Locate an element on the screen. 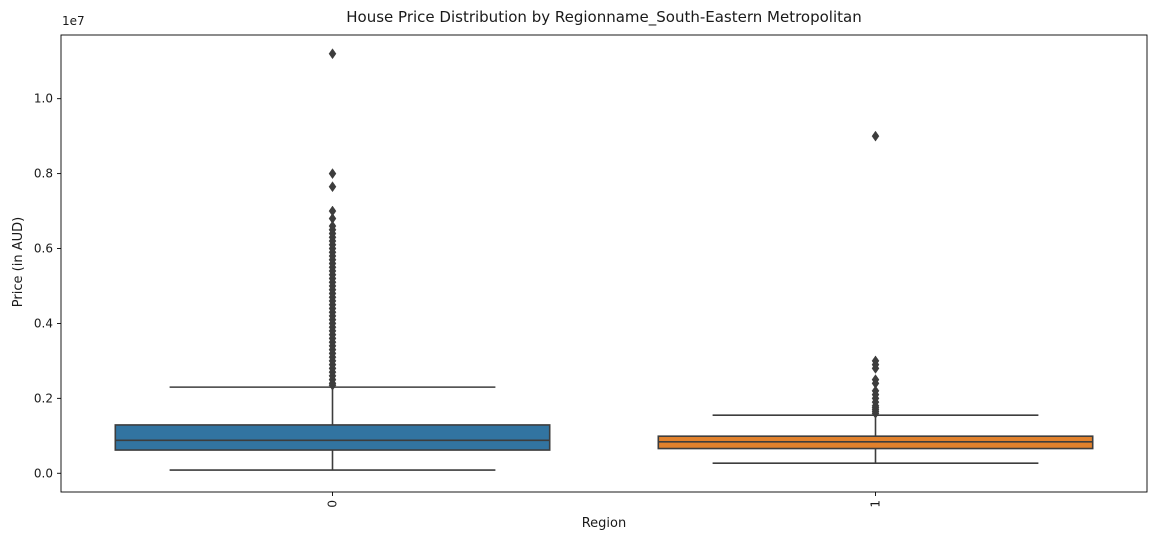  y-tick-label: 0.4 is located at coordinates (43, 323).